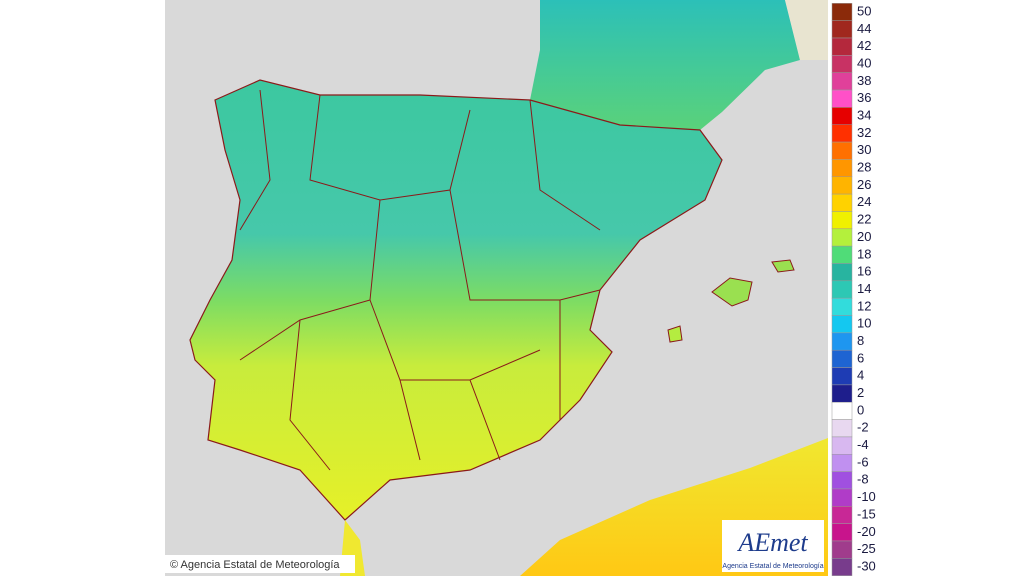  Describe the element at coordinates (864, 97) in the screenshot. I see `legend-label: 36` at that location.